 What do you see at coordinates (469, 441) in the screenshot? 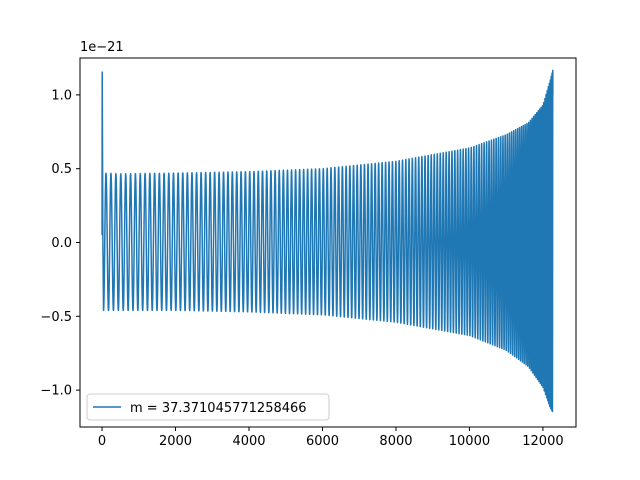
I see `x-tick-label: 10000` at bounding box center [469, 441].